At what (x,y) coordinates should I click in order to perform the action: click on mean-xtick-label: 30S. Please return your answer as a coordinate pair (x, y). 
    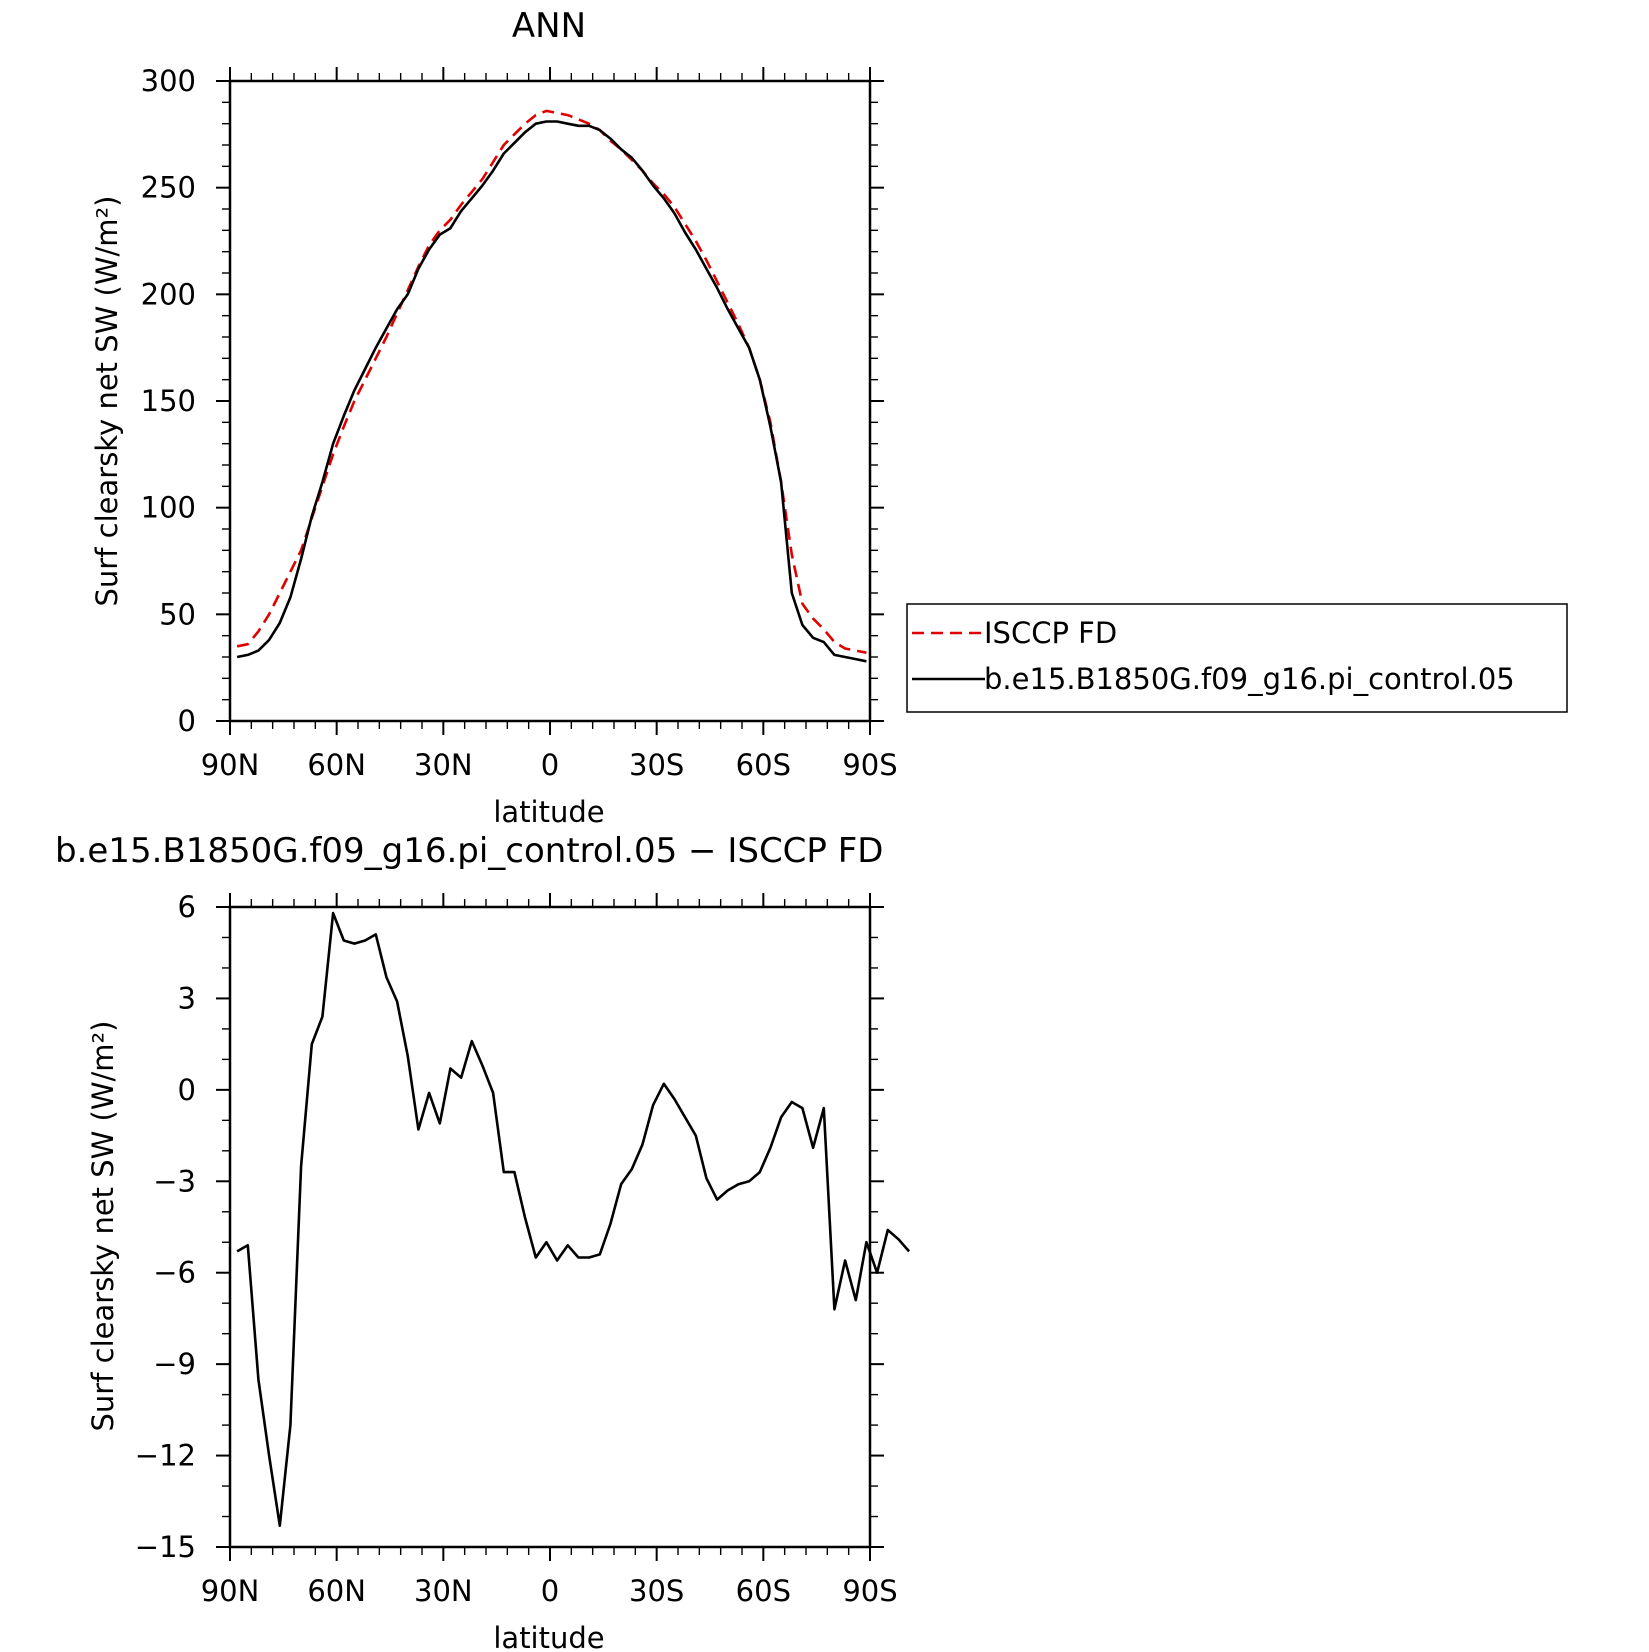
    Looking at the image, I should click on (656, 765).